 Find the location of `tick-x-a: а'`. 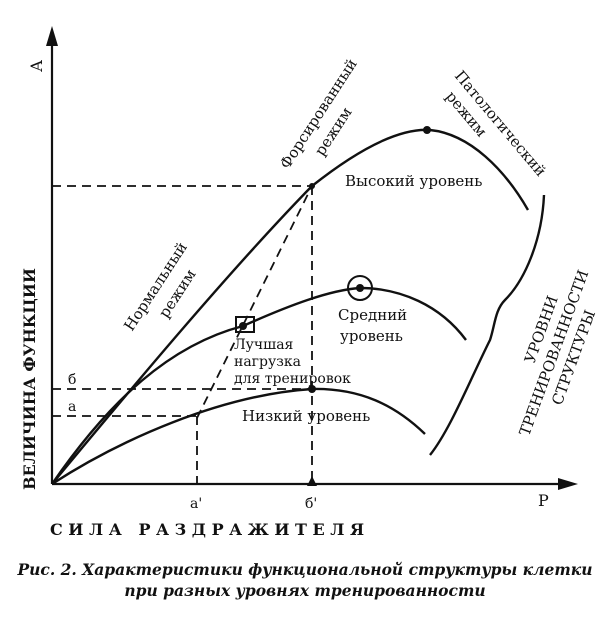

tick-x-a: а' is located at coordinates (196, 504).